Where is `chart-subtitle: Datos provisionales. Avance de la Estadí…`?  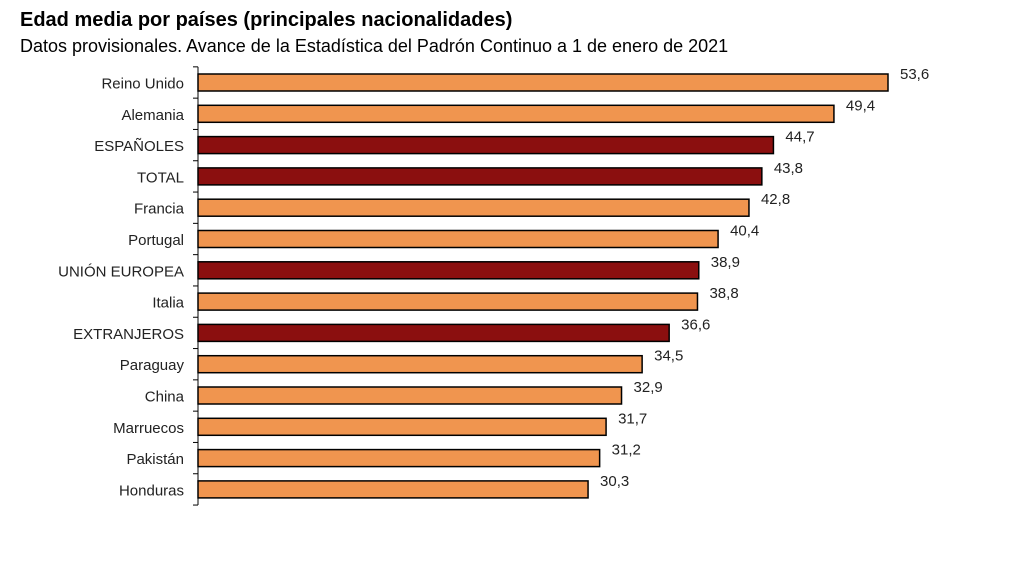
chart-subtitle: Datos provisionales. Avance de la Estadí… is located at coordinates (374, 46).